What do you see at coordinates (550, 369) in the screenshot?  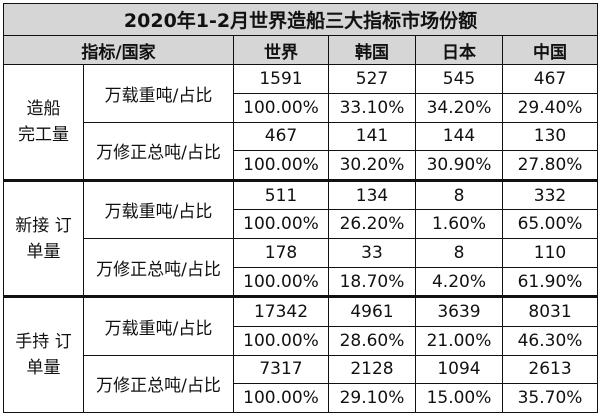 I see `value-cell: 2613` at bounding box center [550, 369].